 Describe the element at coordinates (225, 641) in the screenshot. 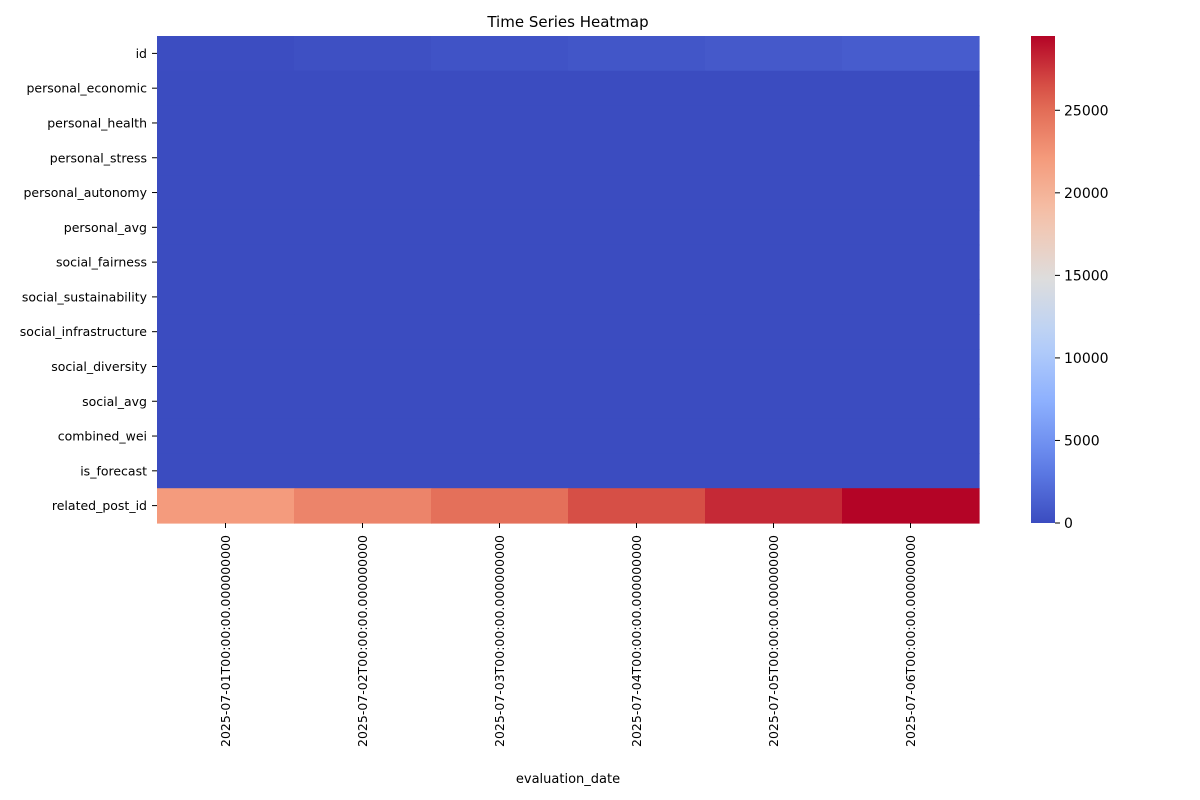

I see `x-tick-label: 2025-07-01T00:00:00.000000000` at that location.